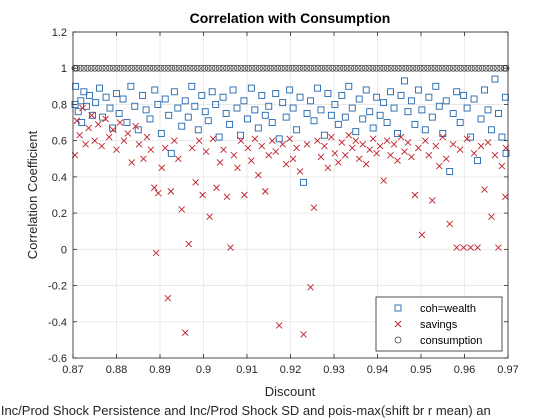 Image resolution: width=560 pixels, height=420 pixels. What do you see at coordinates (464, 370) in the screenshot?
I see `x-tick-label: 0.96` at bounding box center [464, 370].